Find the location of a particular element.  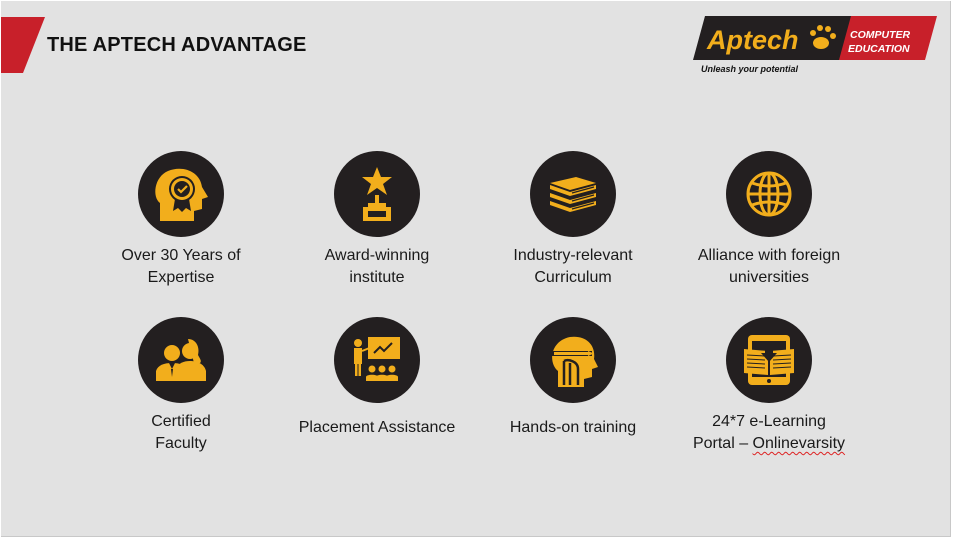

item-label-line1: Industry-relevant is located at coordinates (573, 255).